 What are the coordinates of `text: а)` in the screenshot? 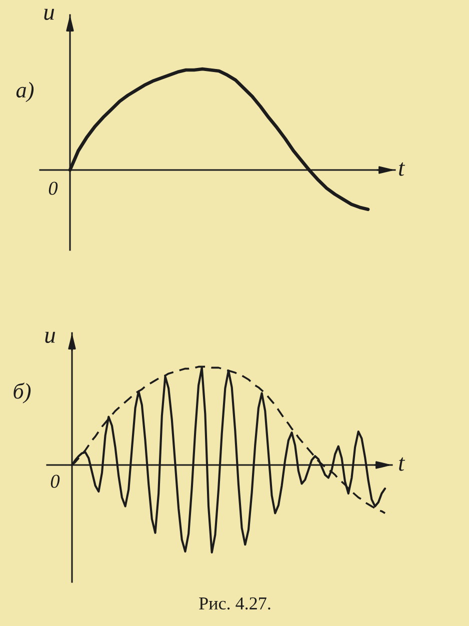 It's located at (25, 92).